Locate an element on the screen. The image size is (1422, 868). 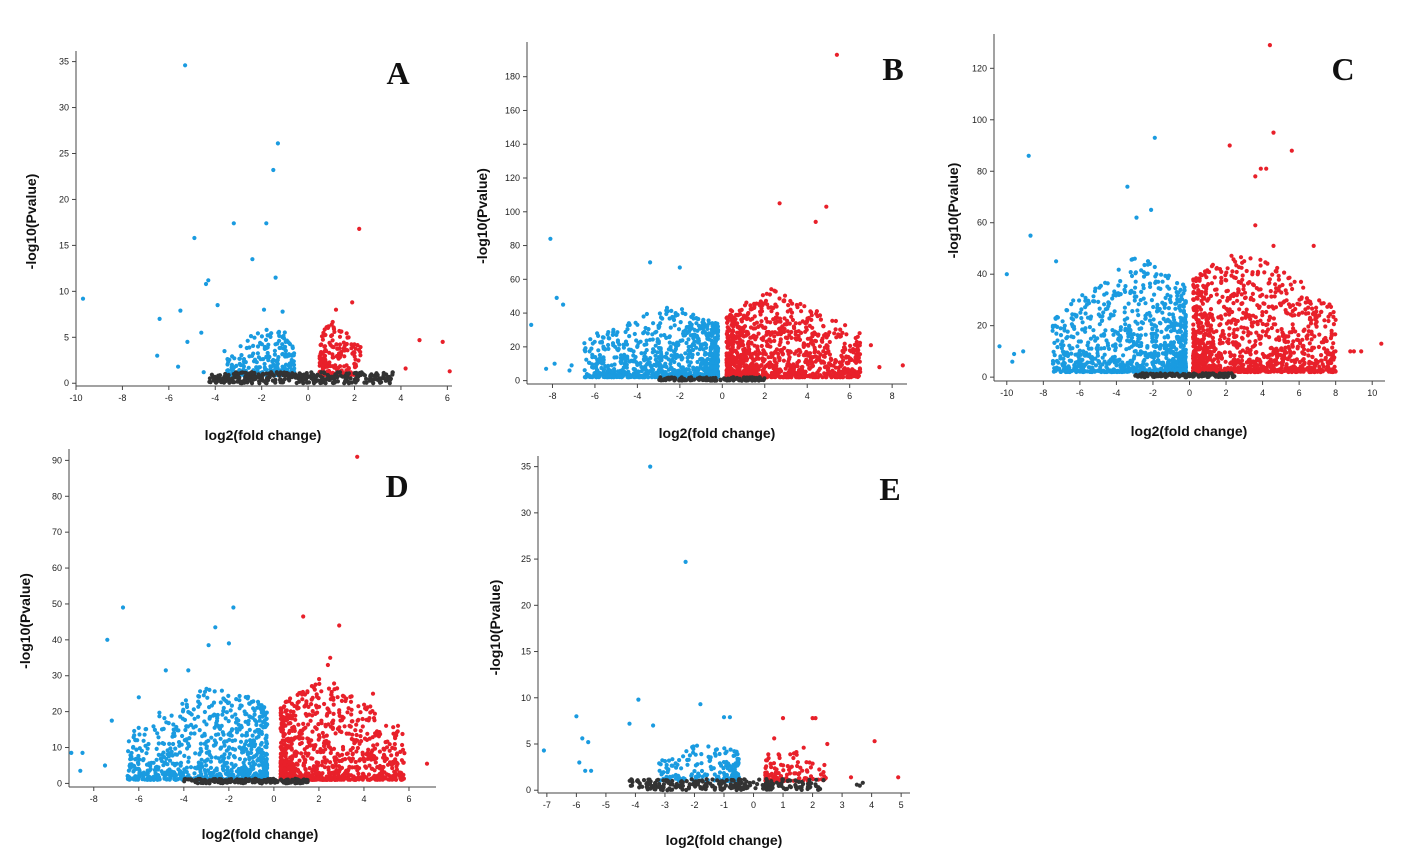
x-tick-label: 0 is located at coordinates (722, 396).